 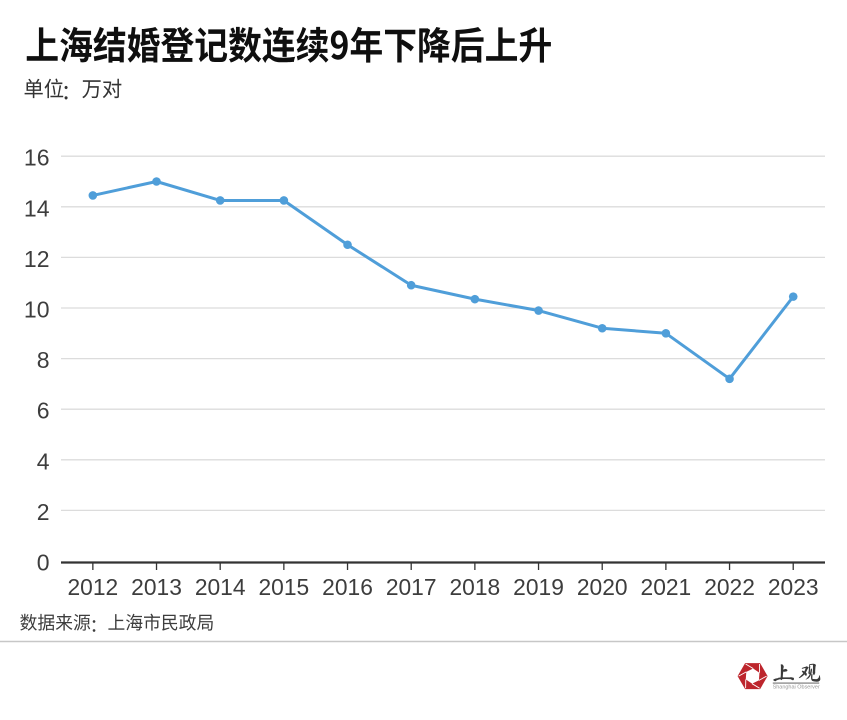 What do you see at coordinates (43, 411) in the screenshot?
I see `svg-text: 6` at bounding box center [43, 411].